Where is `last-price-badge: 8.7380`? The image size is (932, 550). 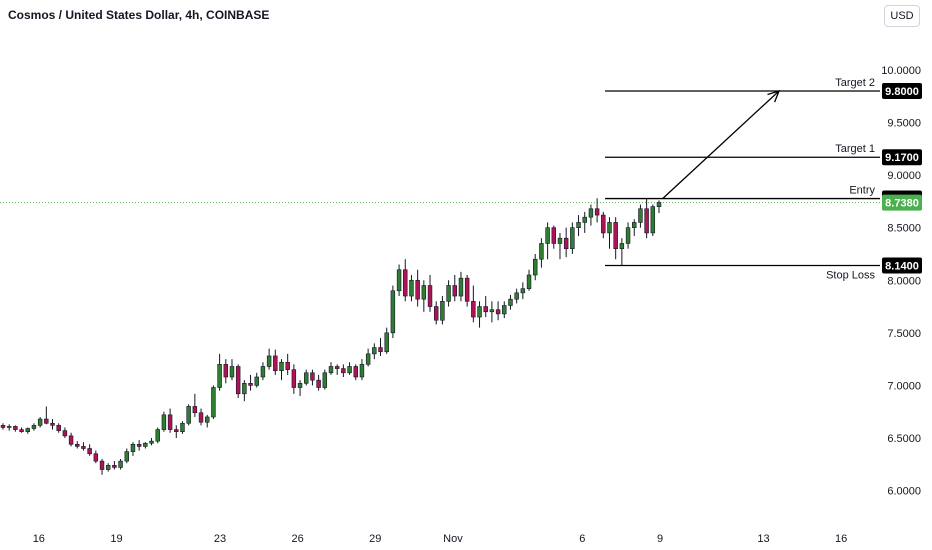
last-price-badge: 8.7380 is located at coordinates (902, 202).